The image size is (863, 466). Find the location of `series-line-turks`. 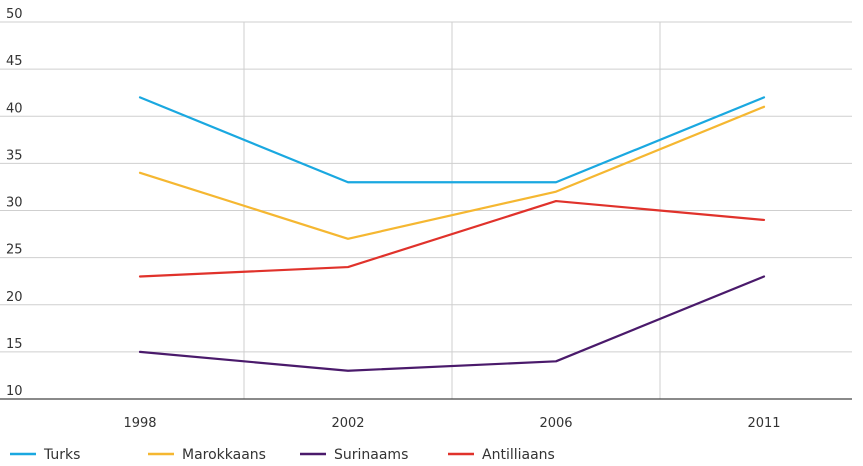

series-line-turks is located at coordinates (452, 140).